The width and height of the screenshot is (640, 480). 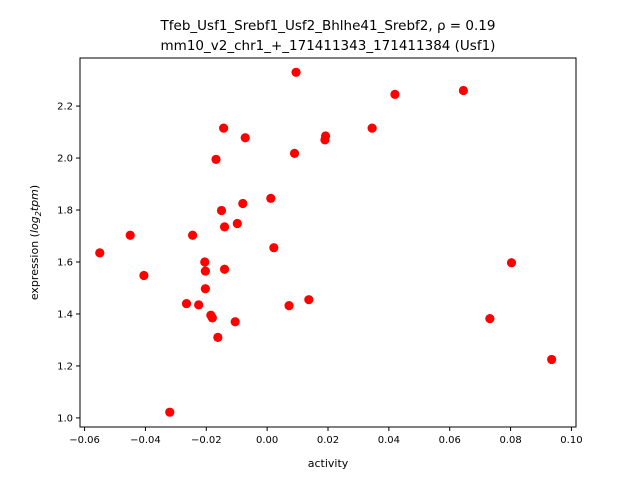 I want to click on x-tick-label: 0.08, so click(x=510, y=440).